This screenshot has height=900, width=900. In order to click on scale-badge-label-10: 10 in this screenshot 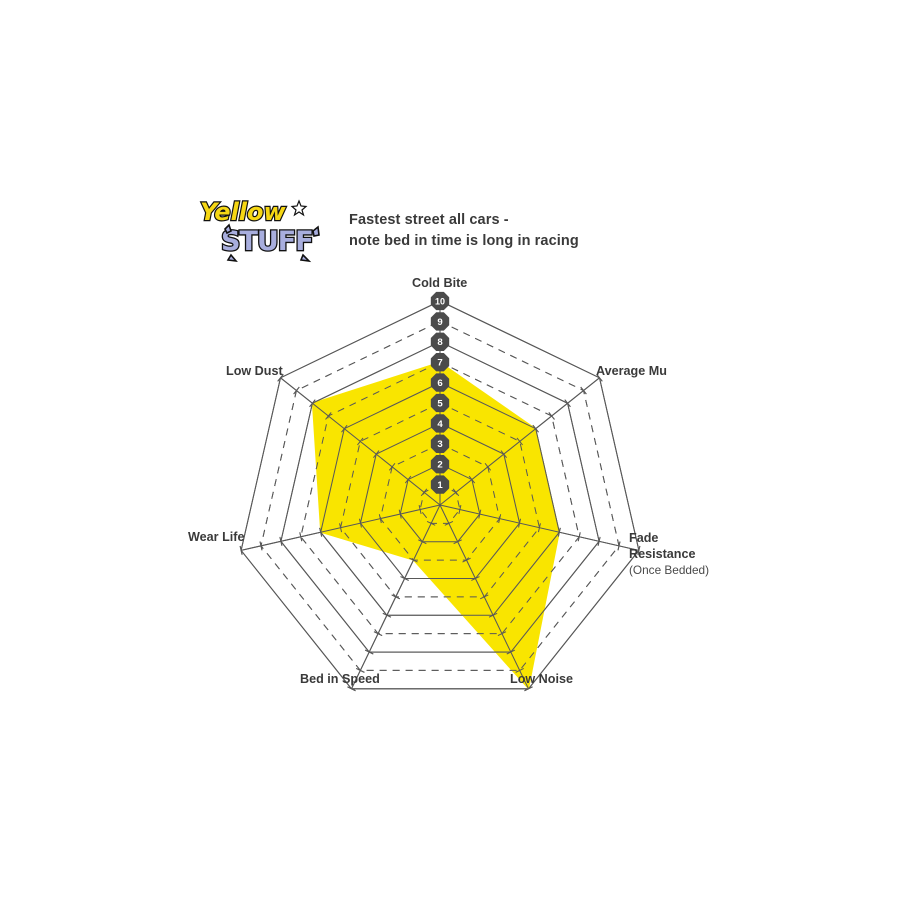, I will do `click(440, 301)`.